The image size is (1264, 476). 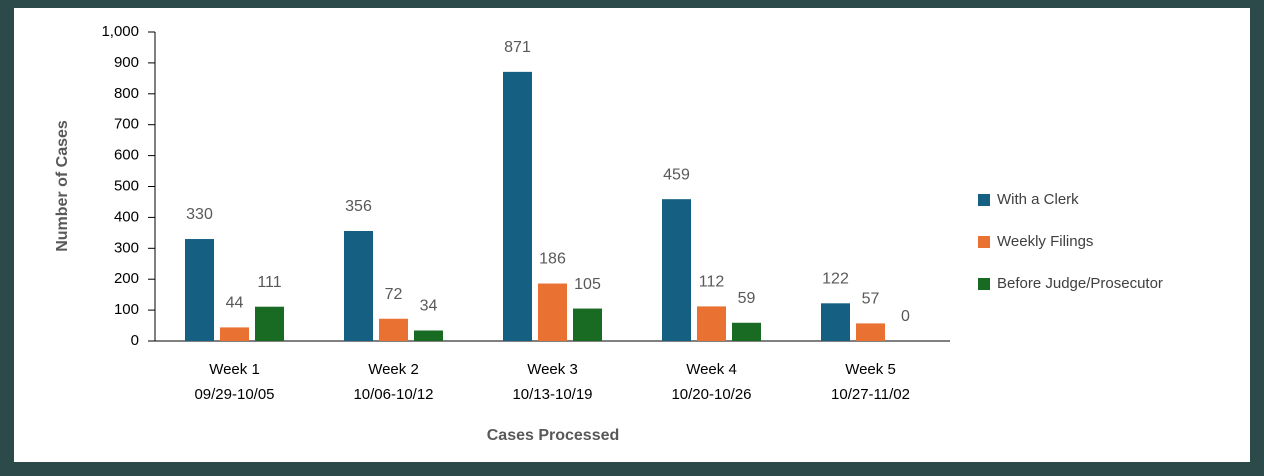 I want to click on data-label: 59, so click(x=747, y=298).